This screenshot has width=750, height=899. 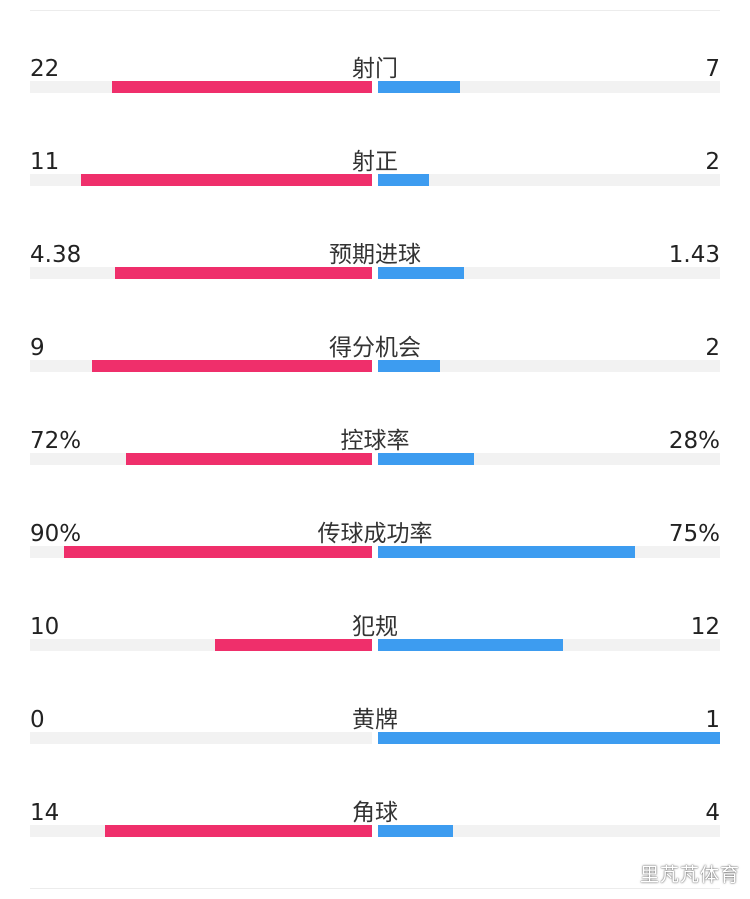 I want to click on stat-row: 0 黄牌 1, so click(x=375, y=733).